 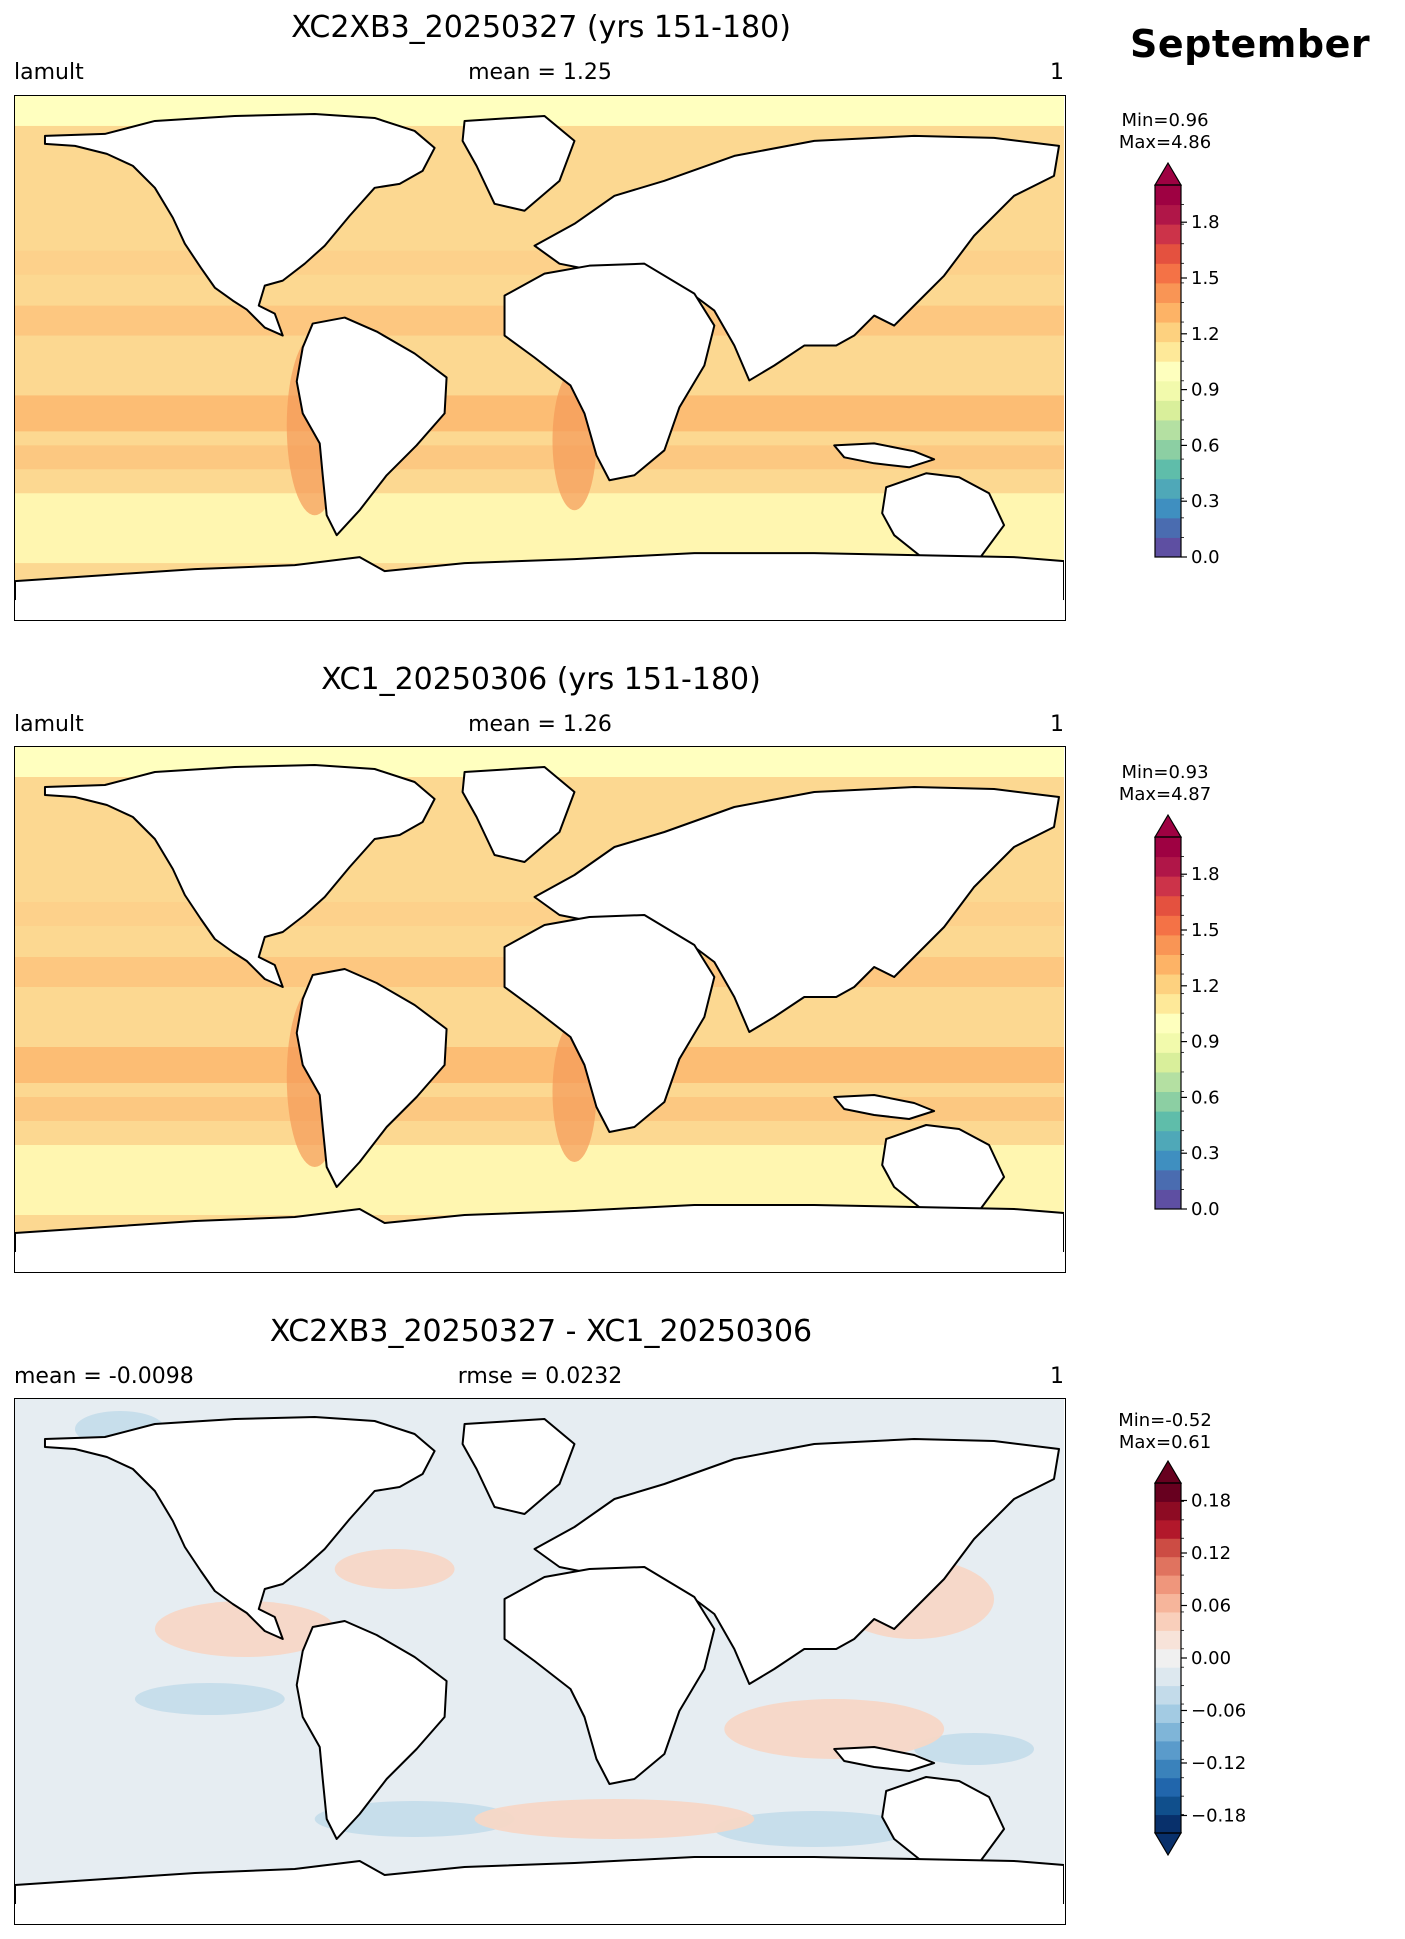 What do you see at coordinates (1165, 1442) in the screenshot?
I see `panel-3-max-text: Max=0.61` at bounding box center [1165, 1442].